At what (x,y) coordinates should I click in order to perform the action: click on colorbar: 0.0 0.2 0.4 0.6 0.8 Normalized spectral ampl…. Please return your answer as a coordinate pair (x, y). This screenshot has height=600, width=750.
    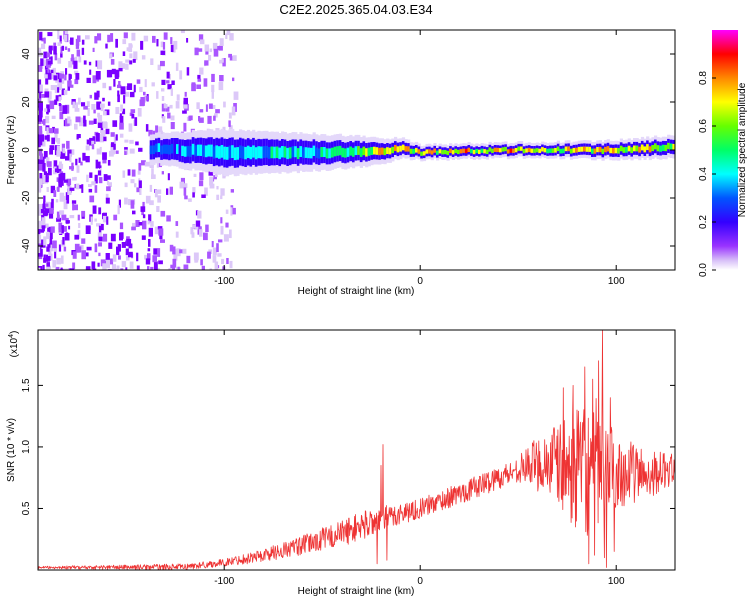
    Looking at the image, I should click on (723, 153).